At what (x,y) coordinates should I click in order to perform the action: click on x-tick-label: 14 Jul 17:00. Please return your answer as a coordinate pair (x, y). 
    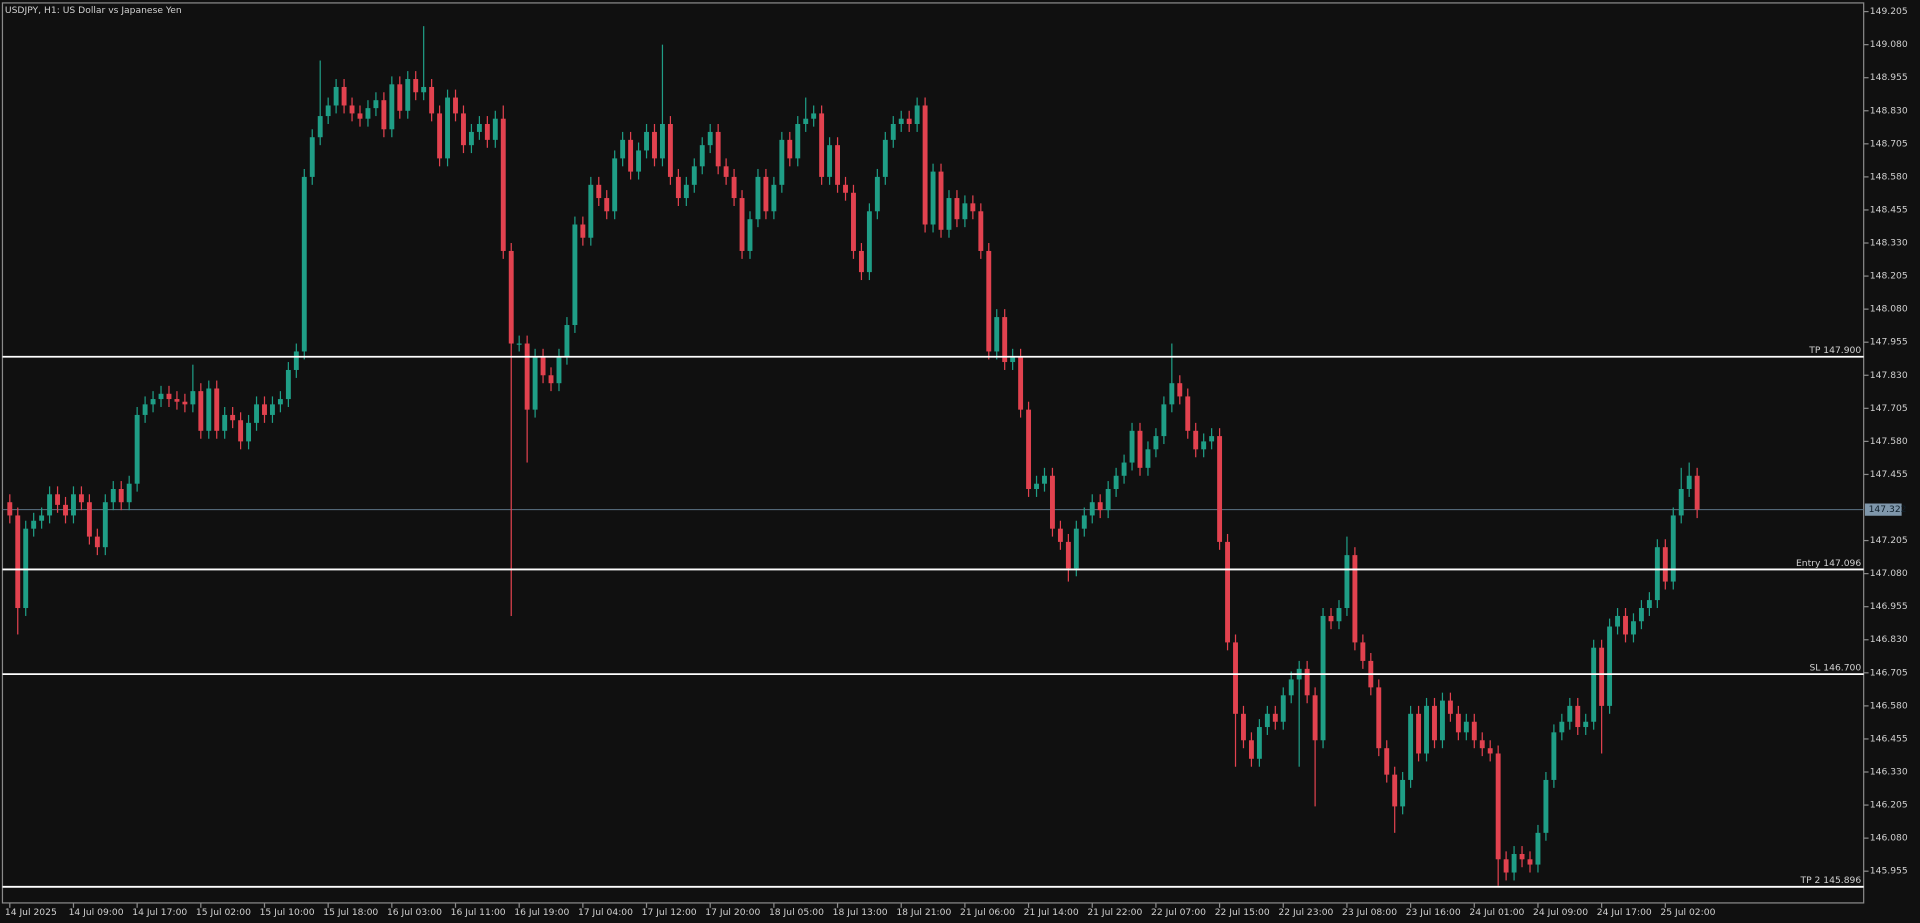
    Looking at the image, I should click on (159, 912).